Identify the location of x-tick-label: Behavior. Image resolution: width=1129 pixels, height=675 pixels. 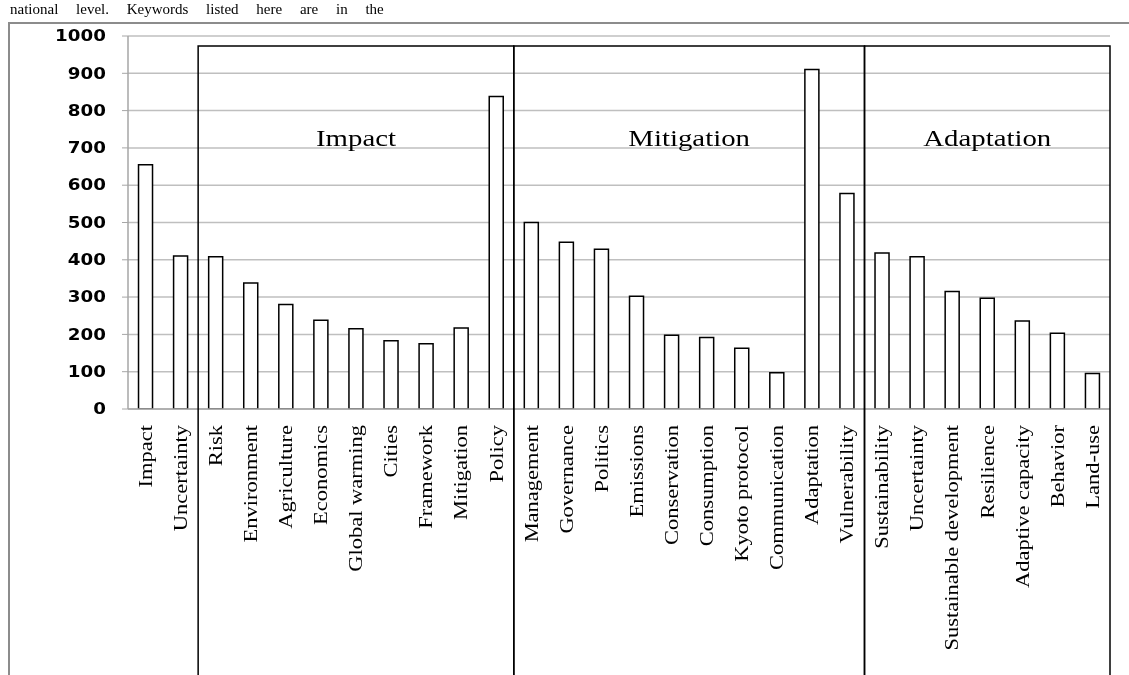
(1057, 466).